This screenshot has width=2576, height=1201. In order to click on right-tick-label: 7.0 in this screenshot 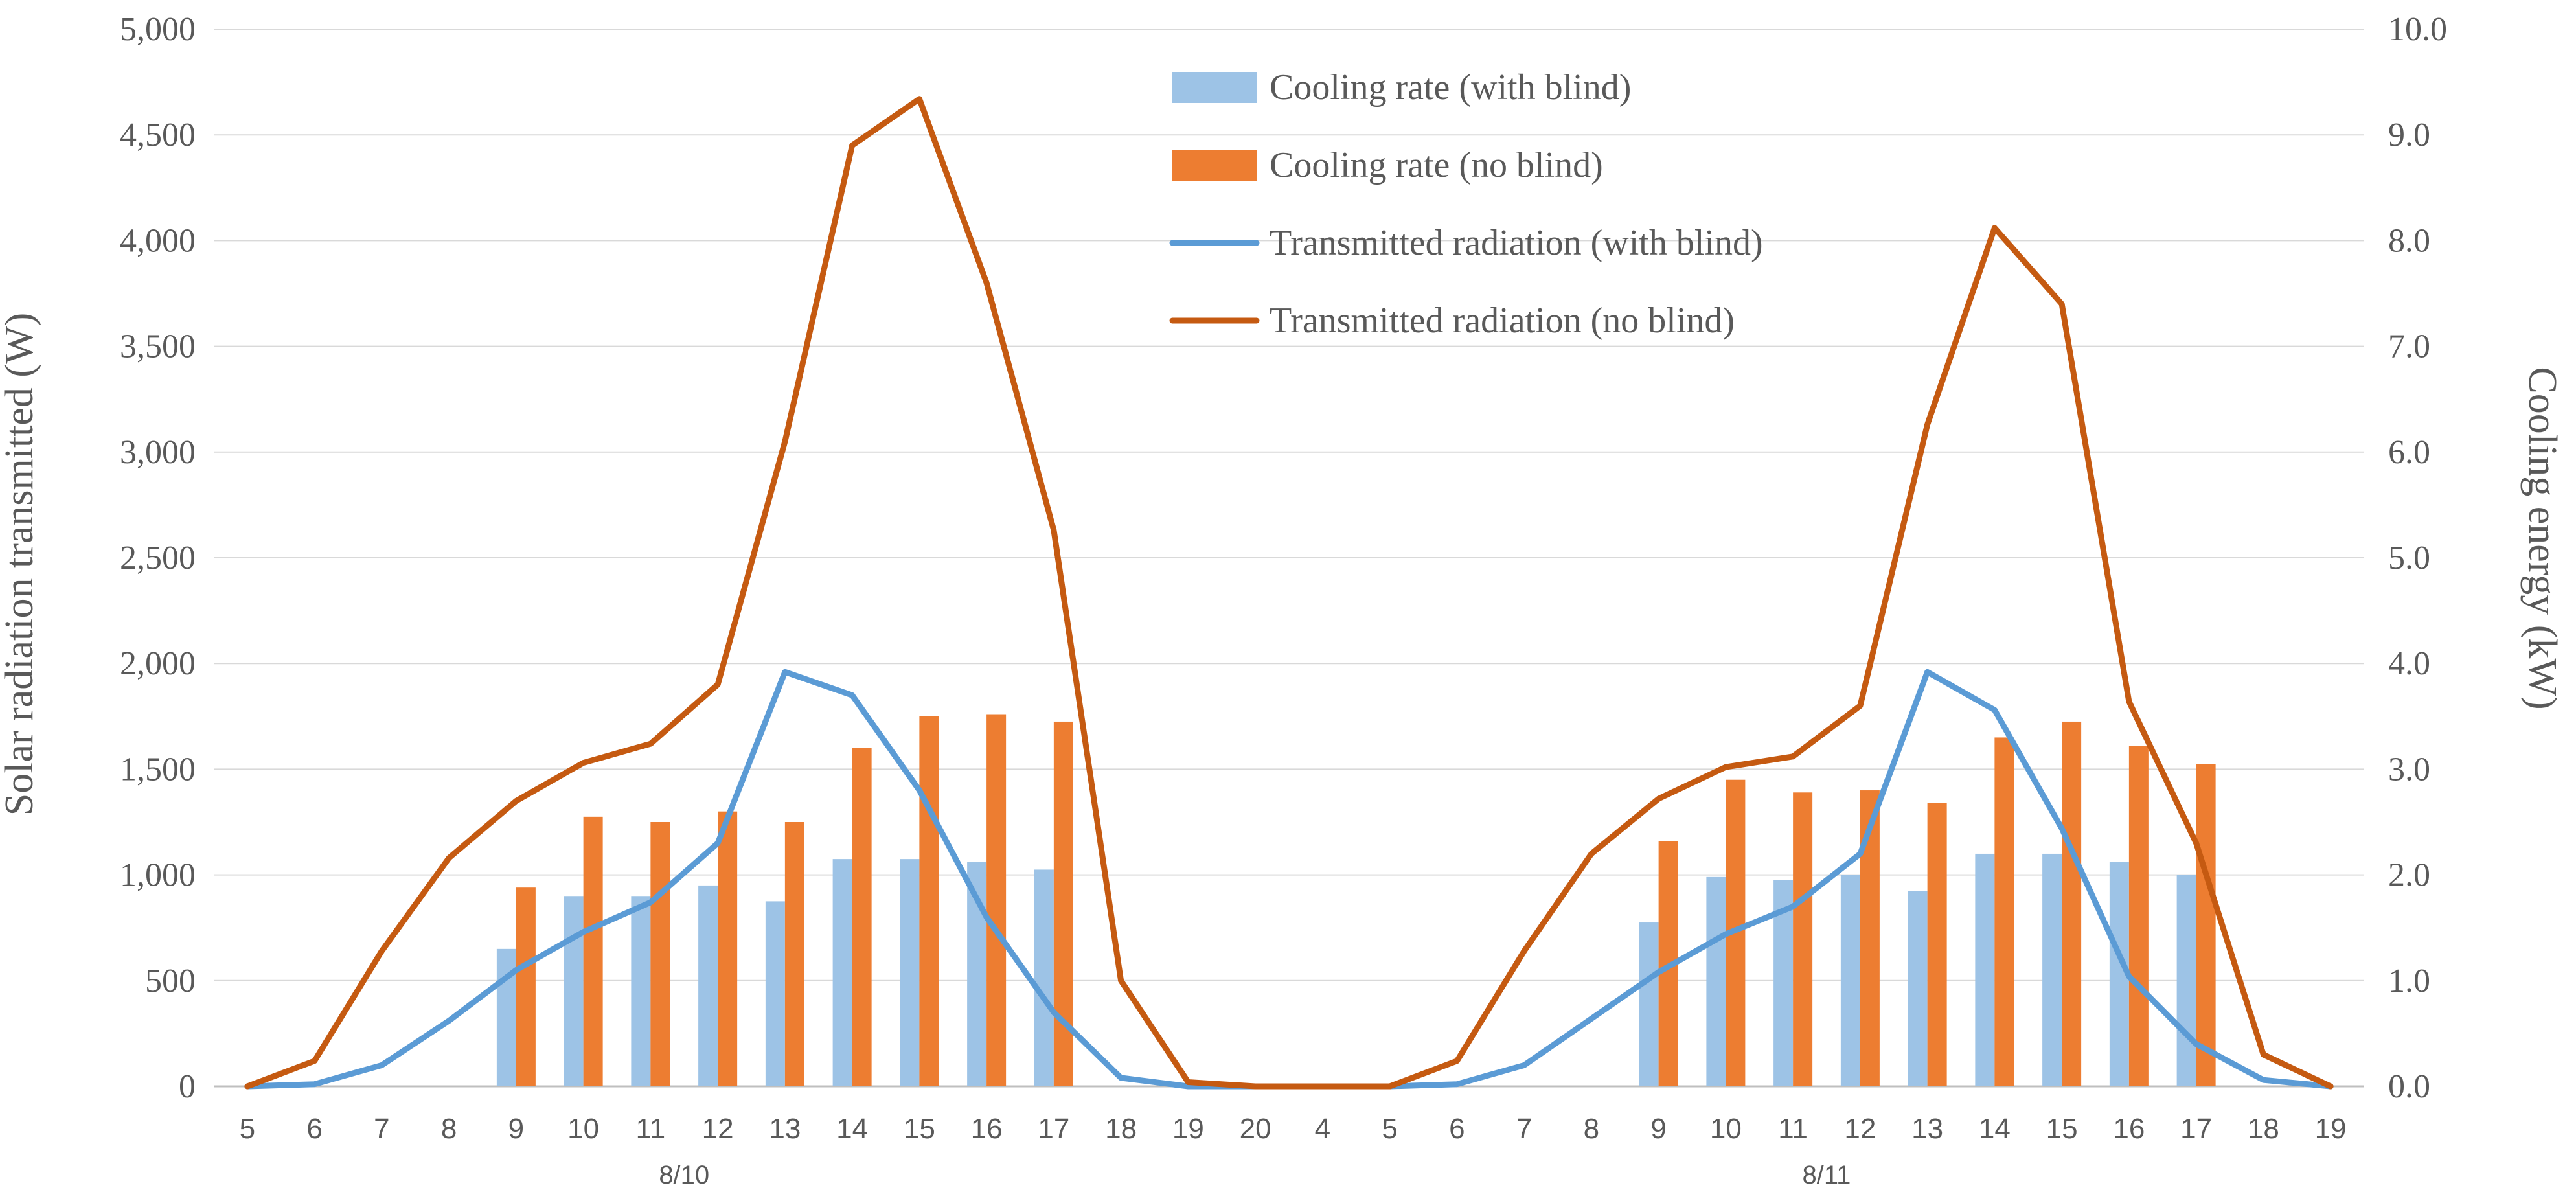, I will do `click(2409, 346)`.